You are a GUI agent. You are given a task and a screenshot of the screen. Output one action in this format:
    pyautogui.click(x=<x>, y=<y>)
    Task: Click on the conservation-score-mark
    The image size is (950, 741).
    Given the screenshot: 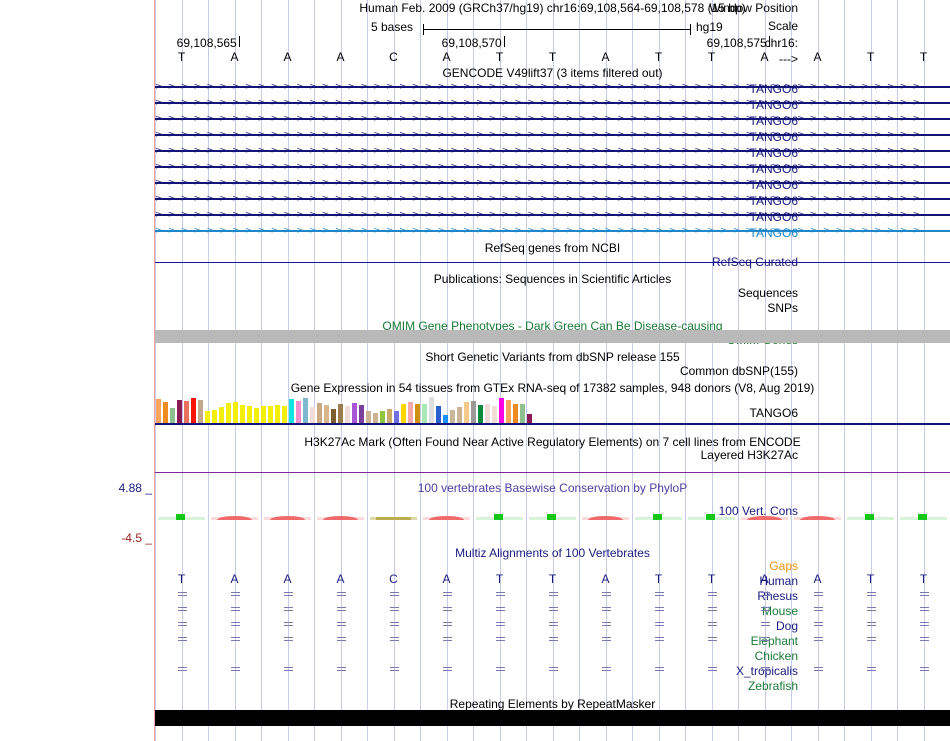 What is the action you would take?
    pyautogui.click(x=657, y=517)
    